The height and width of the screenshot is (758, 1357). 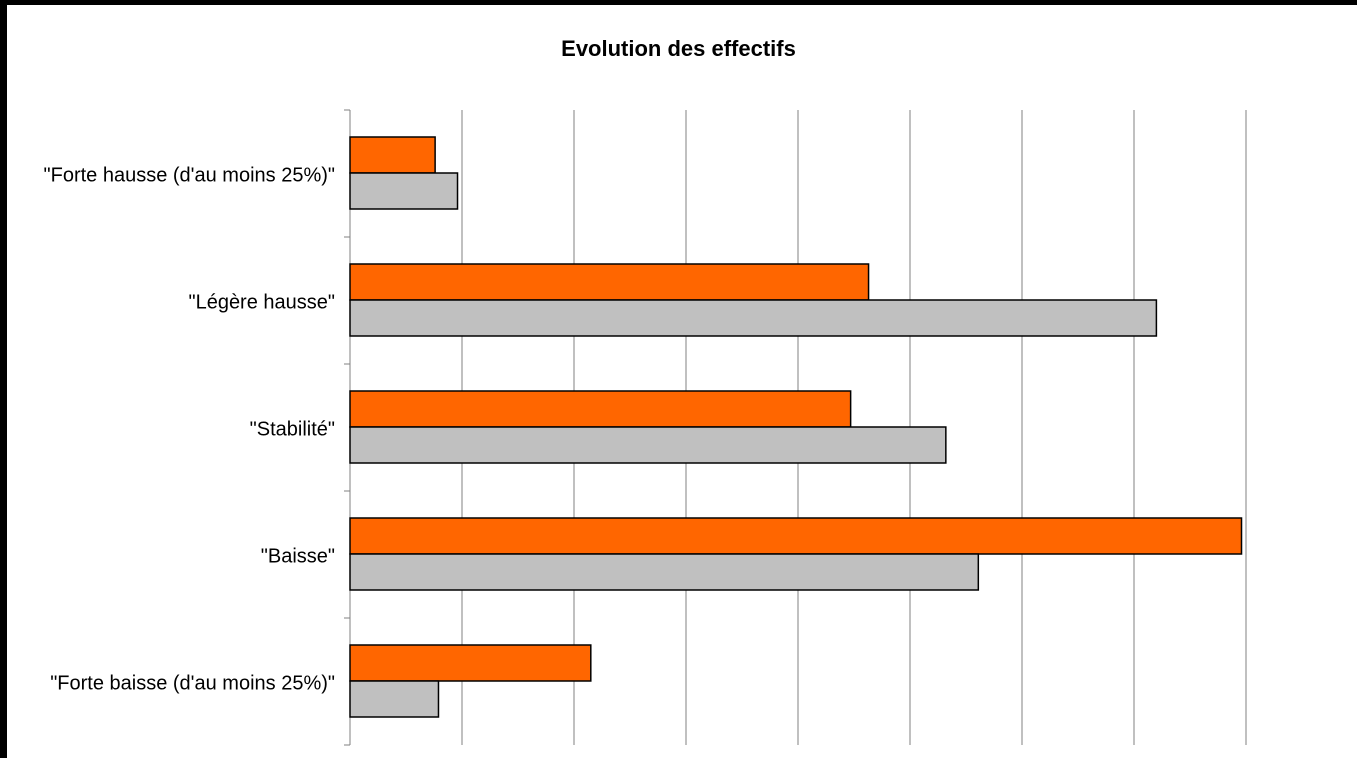 I want to click on y-tick-label-text: "Stabilité", so click(x=292, y=429).